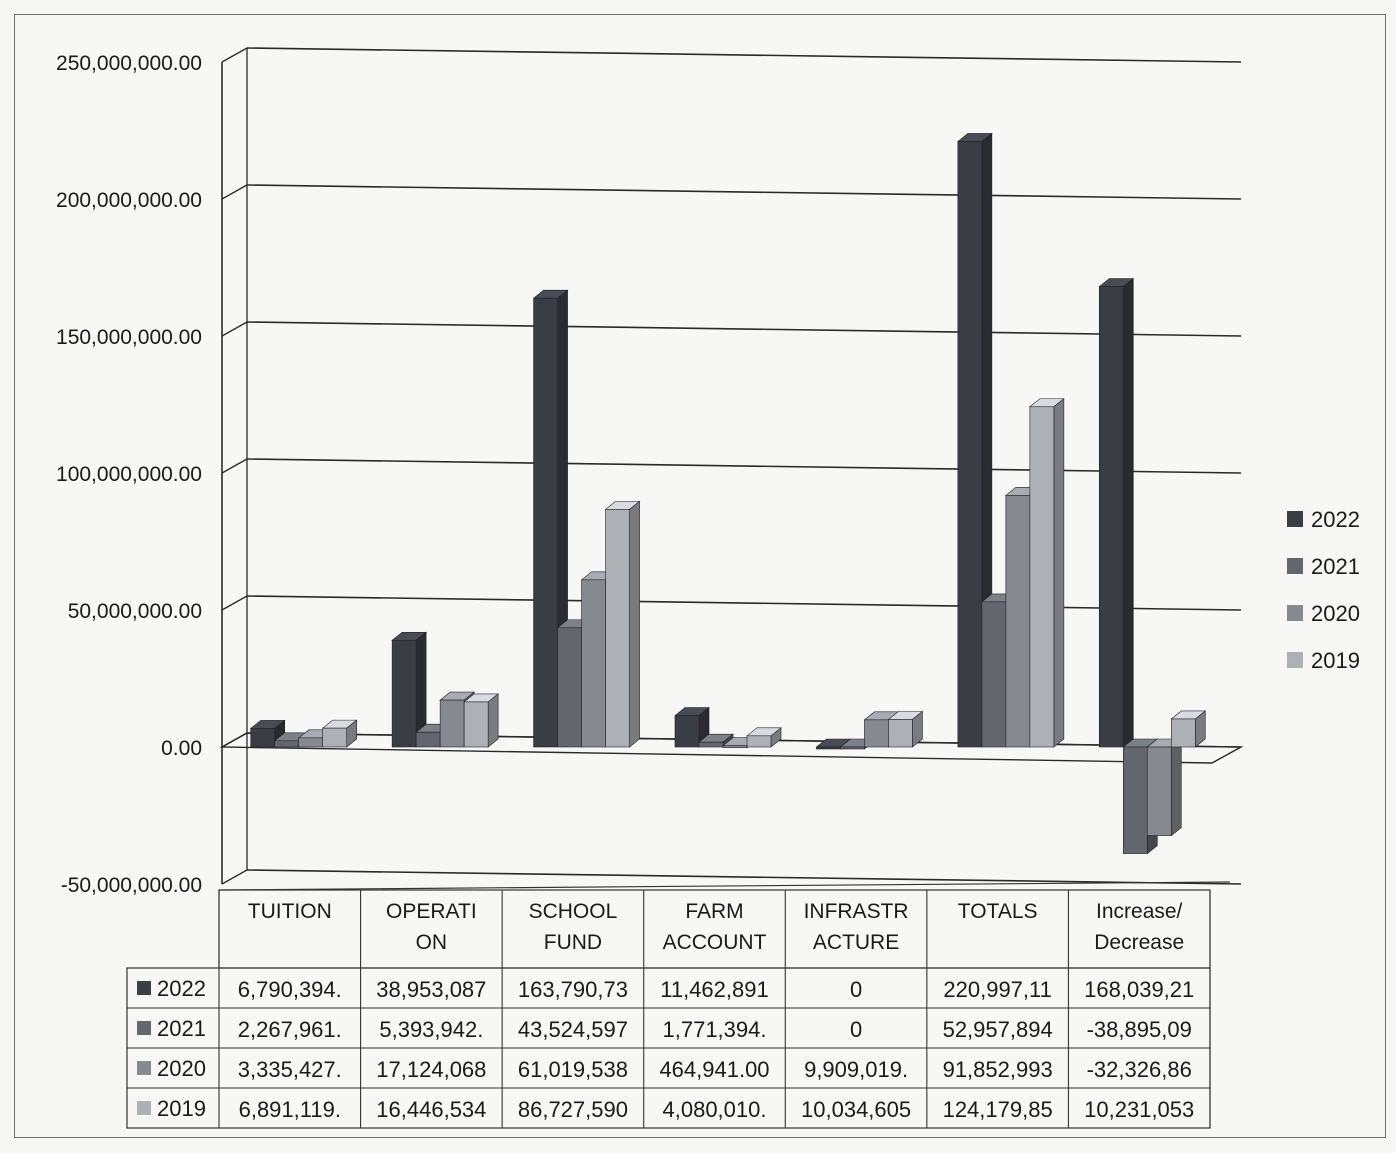 The width and height of the screenshot is (1396, 1153). I want to click on table-cell: 6,891,119., so click(290, 1109).